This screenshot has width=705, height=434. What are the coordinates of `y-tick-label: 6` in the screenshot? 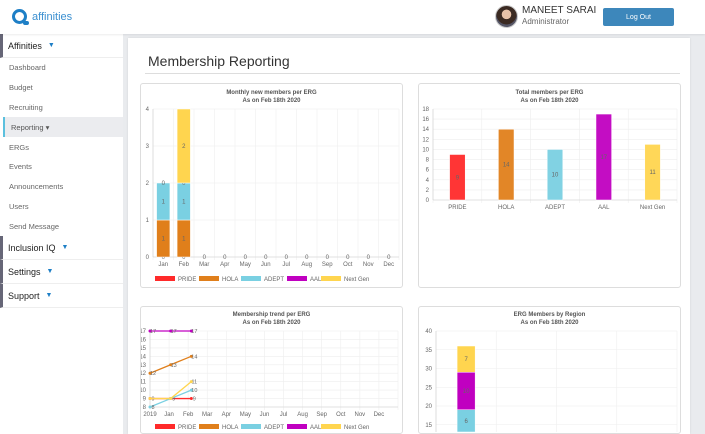 It's located at (428, 171).